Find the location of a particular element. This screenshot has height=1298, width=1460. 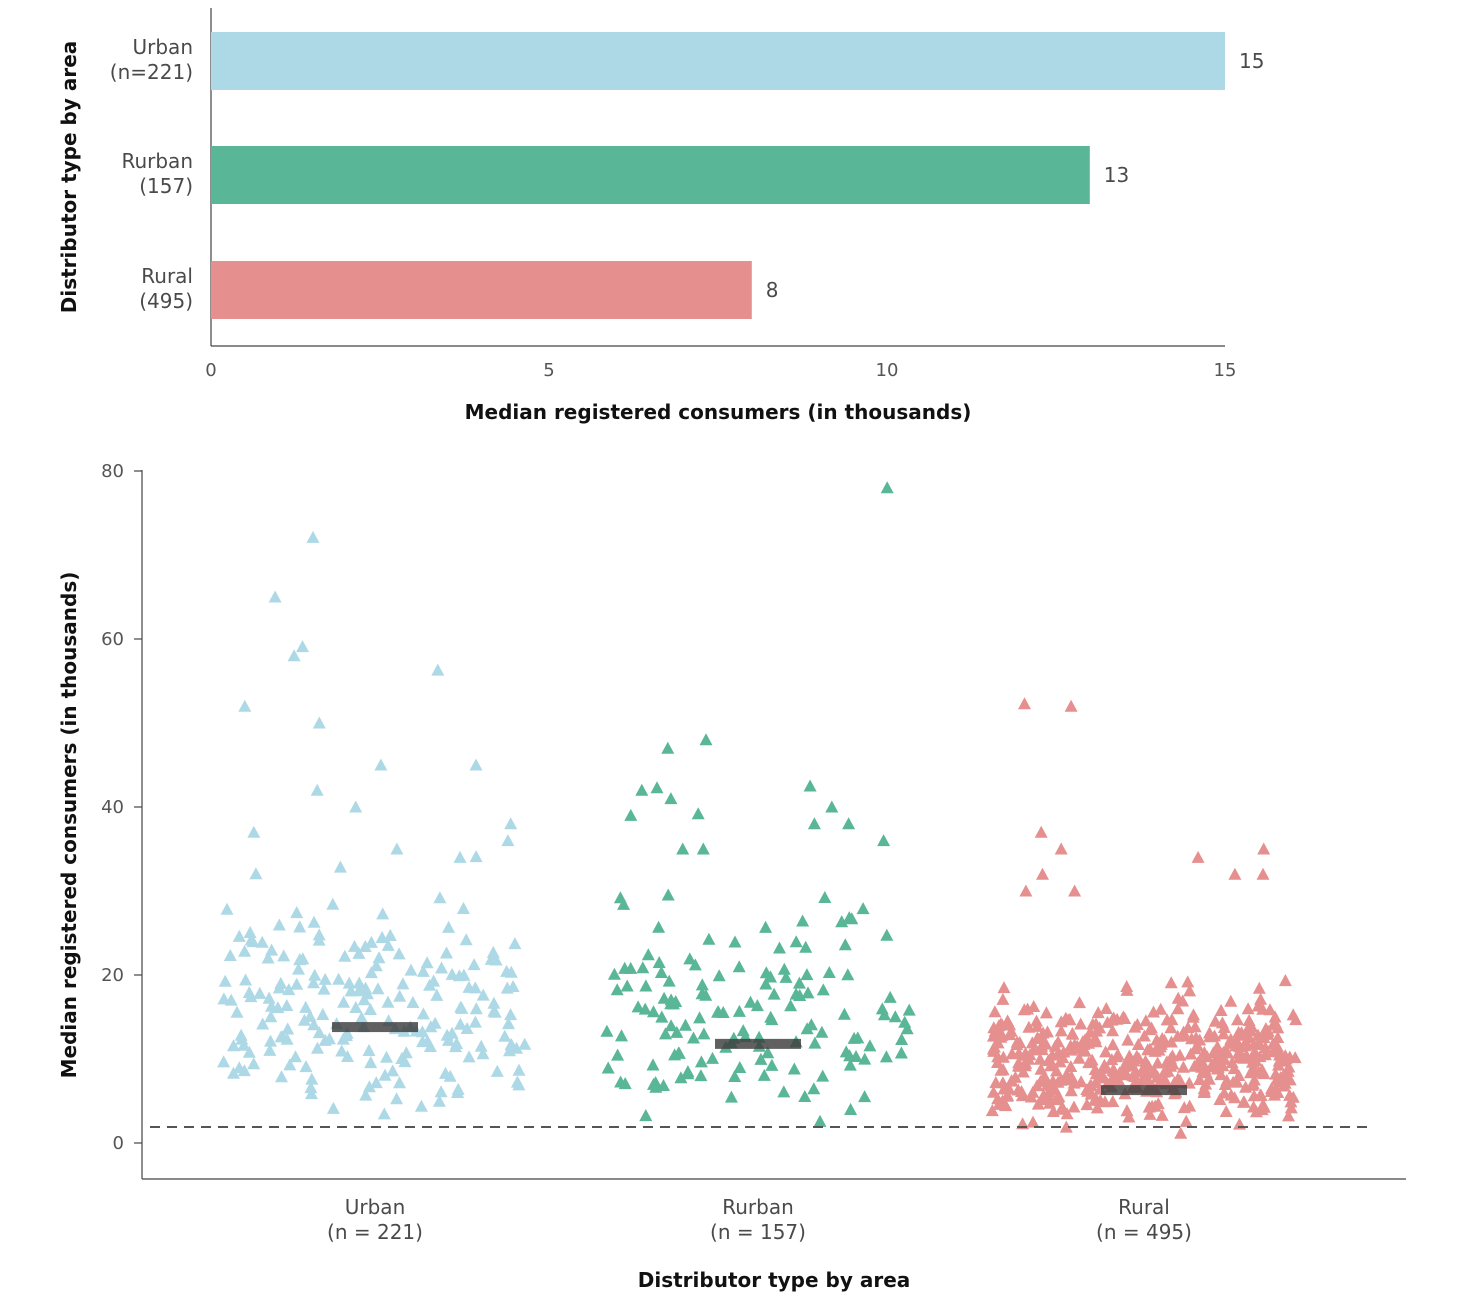

strip-category-label-urban: Urban is located at coordinates (375, 1207).